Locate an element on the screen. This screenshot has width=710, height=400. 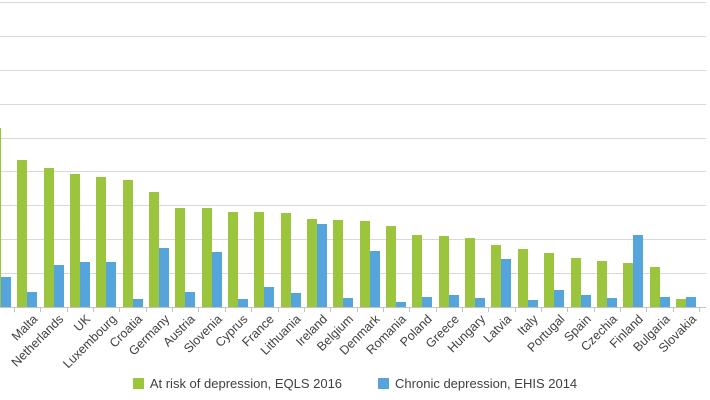
legend-item-eqls: At risk of depression, EQLS 2016 is located at coordinates (237, 383).